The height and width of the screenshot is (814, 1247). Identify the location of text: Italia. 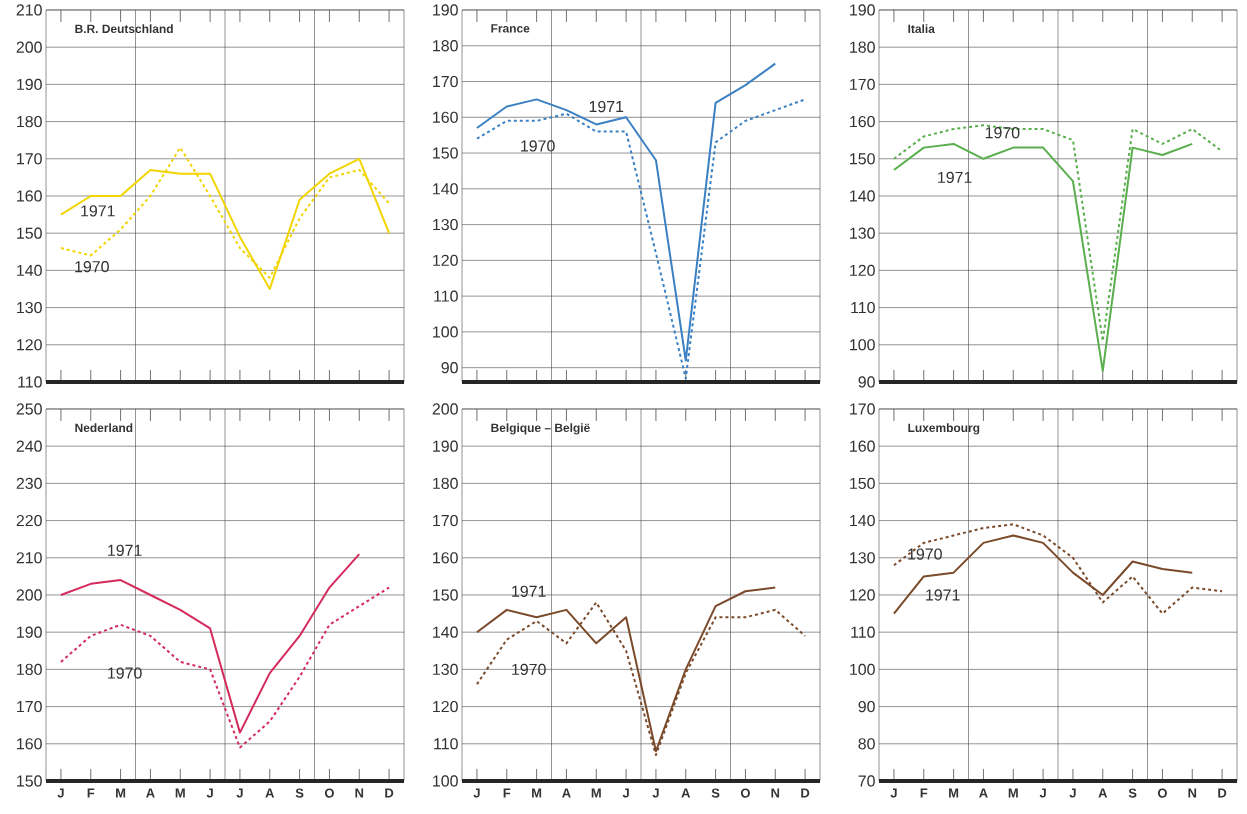
(921, 29).